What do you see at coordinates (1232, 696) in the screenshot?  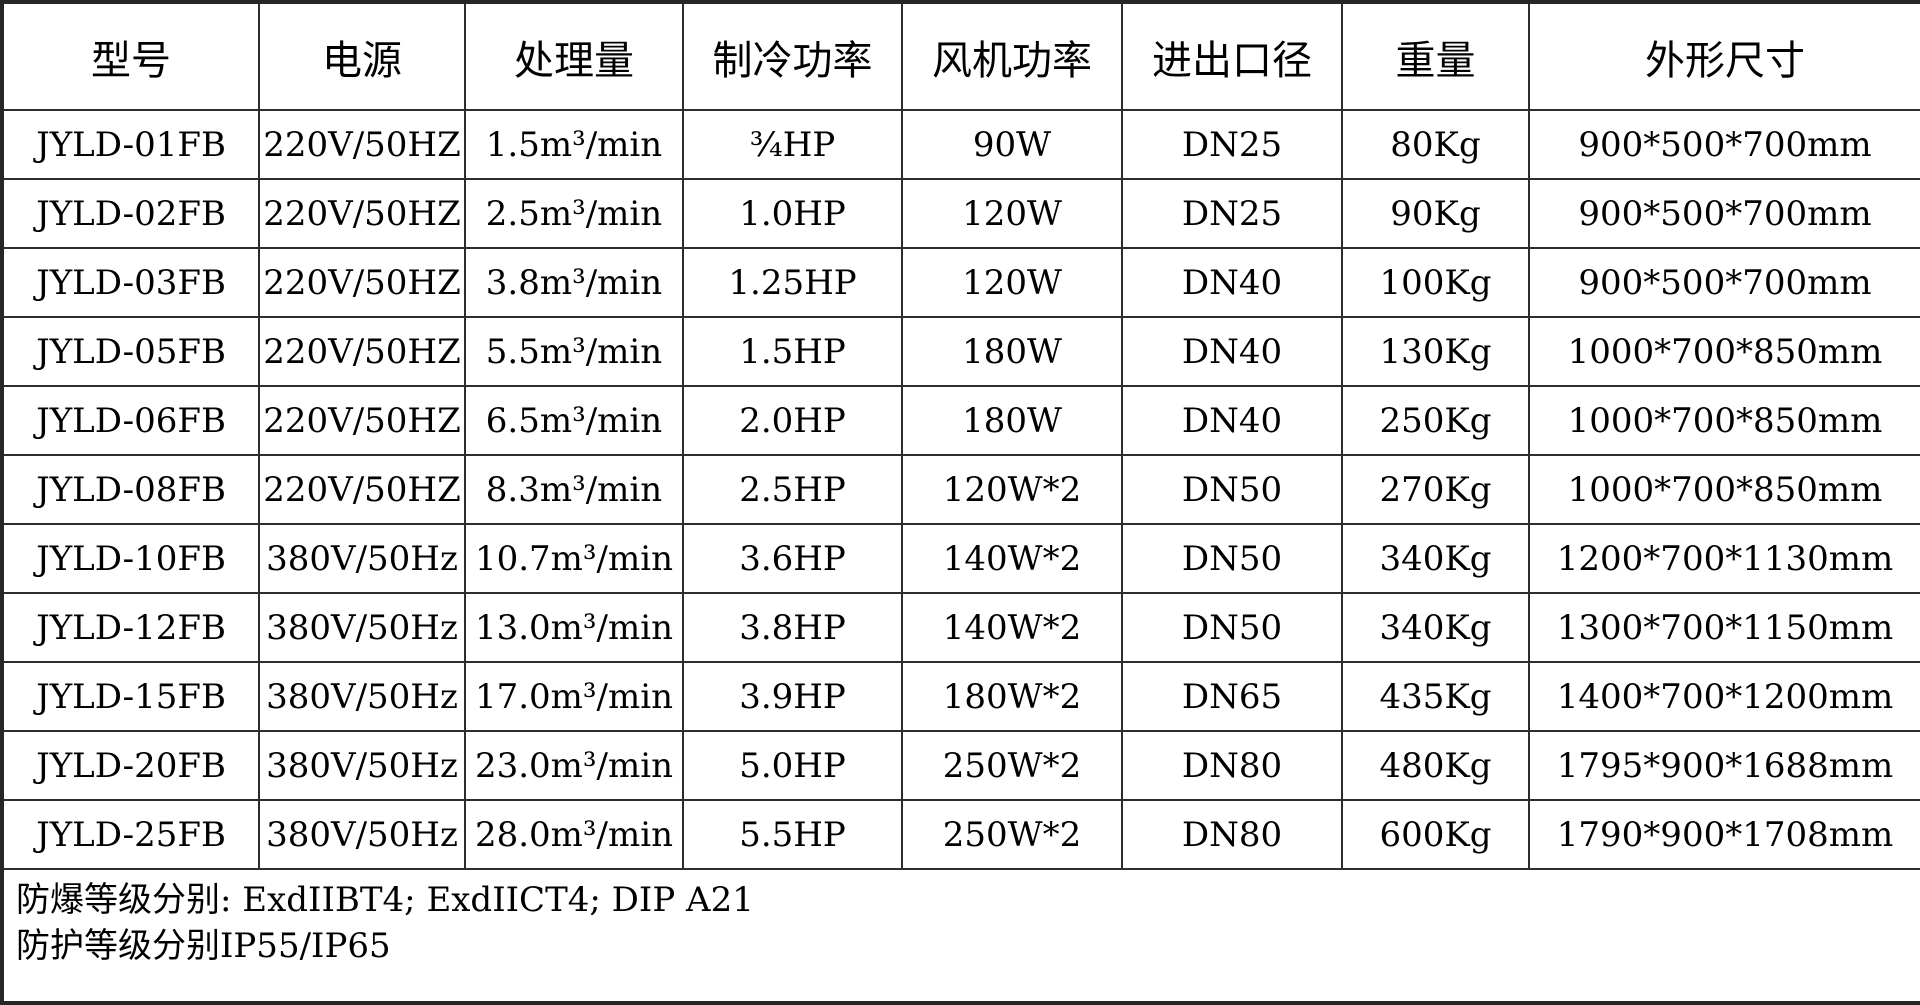 I see `table-cell: DN65` at bounding box center [1232, 696].